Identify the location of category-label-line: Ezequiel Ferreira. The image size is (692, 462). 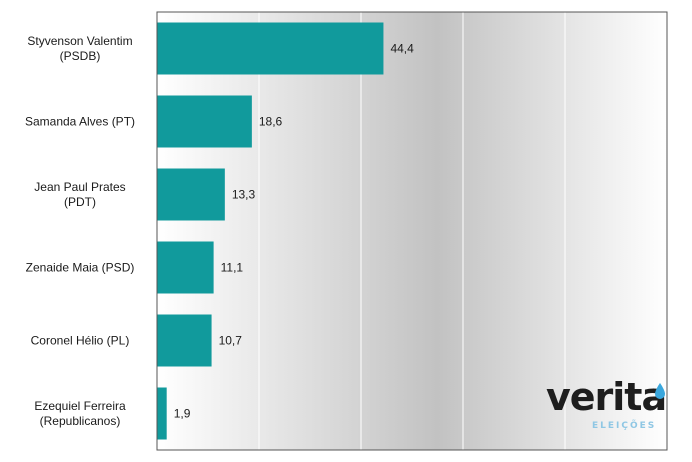
(80, 406).